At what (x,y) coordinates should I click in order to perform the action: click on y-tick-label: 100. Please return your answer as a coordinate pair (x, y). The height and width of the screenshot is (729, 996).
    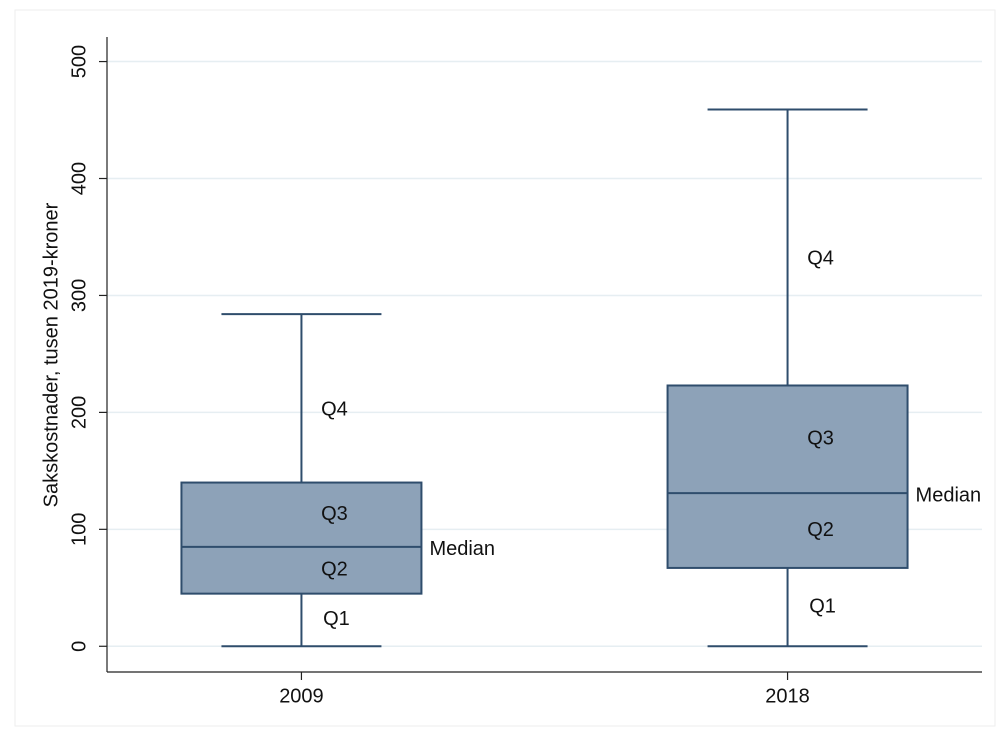
    Looking at the image, I should click on (79, 529).